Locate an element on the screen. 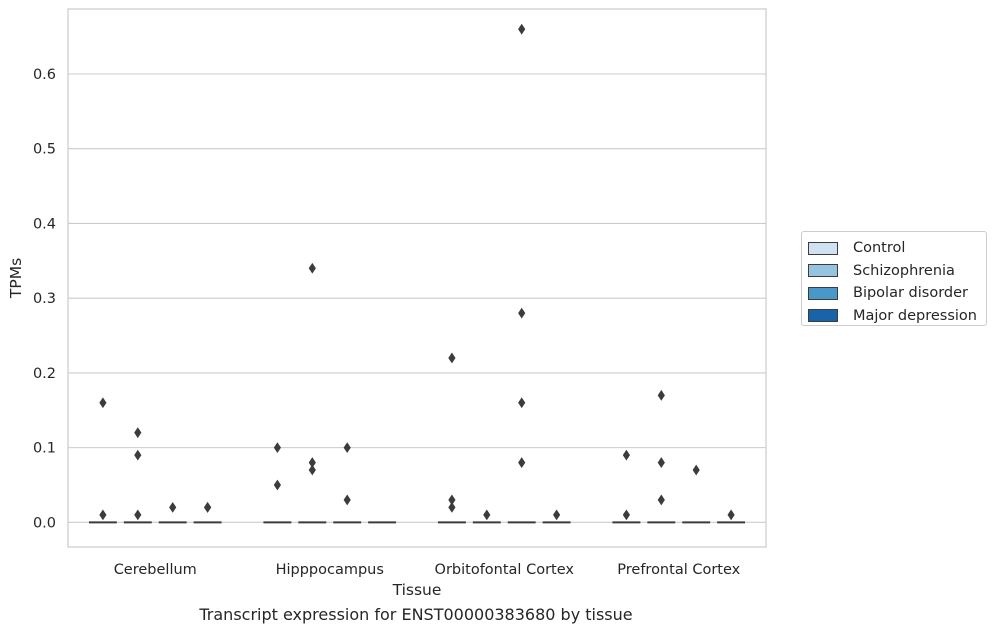 This screenshot has width=997, height=634. legend-item: Bipolar disorder is located at coordinates (897, 293).